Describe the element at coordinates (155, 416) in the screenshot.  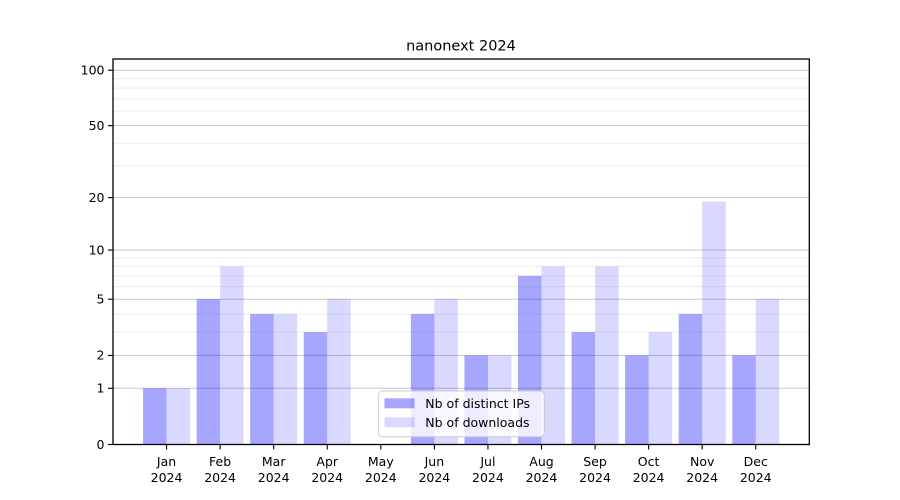
I see `bar-jan-distinct-ips` at that location.